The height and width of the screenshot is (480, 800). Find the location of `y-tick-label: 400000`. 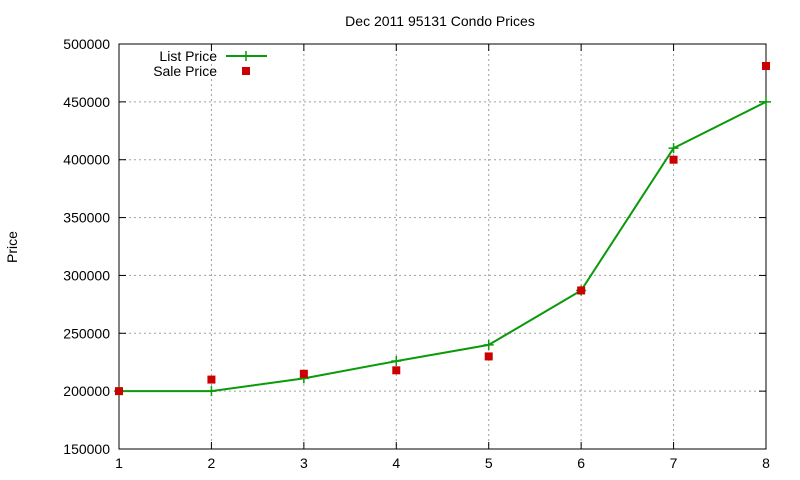

y-tick-label: 400000 is located at coordinates (86, 160).